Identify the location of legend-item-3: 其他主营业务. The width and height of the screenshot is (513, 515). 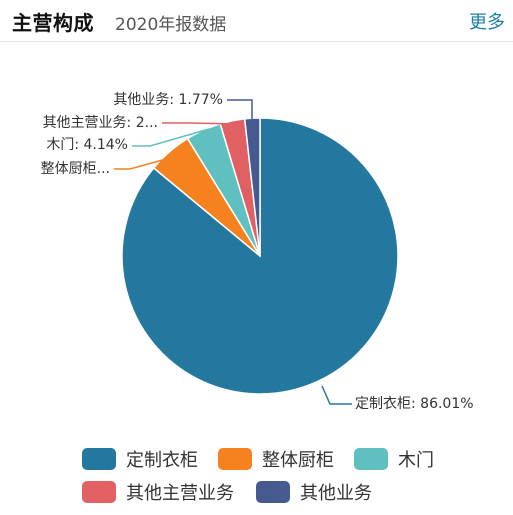
(158, 492).